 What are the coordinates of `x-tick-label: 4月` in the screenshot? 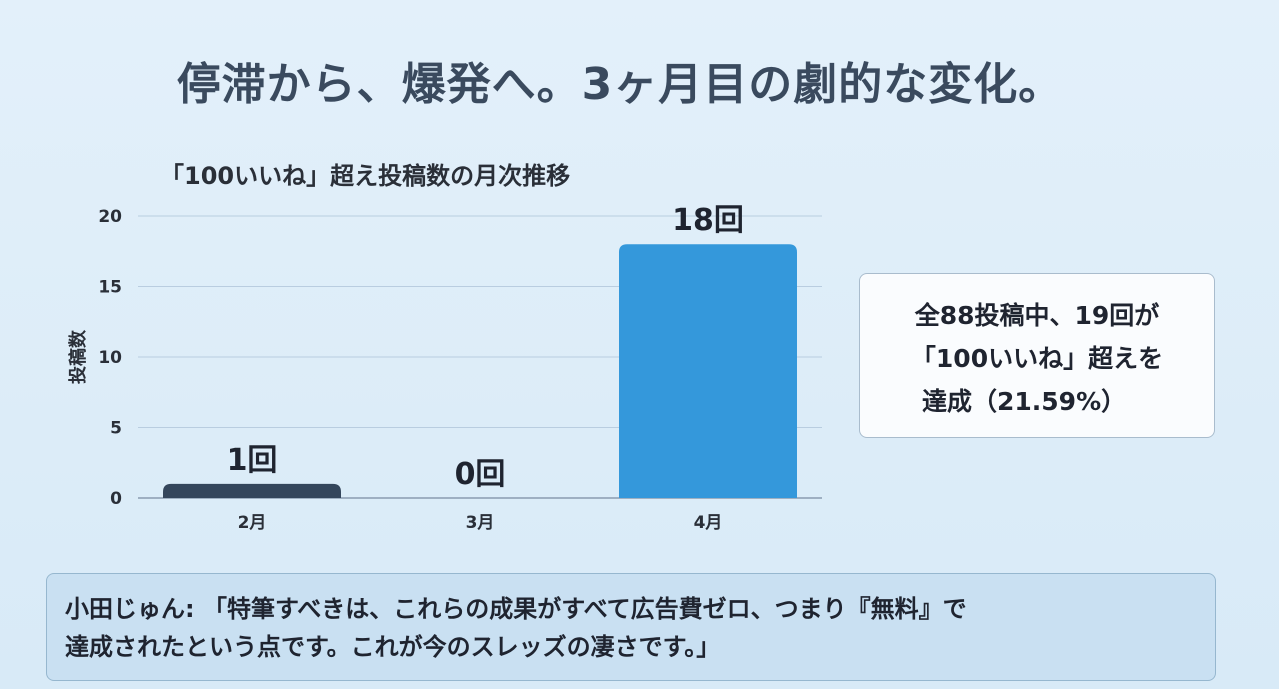 It's located at (708, 523).